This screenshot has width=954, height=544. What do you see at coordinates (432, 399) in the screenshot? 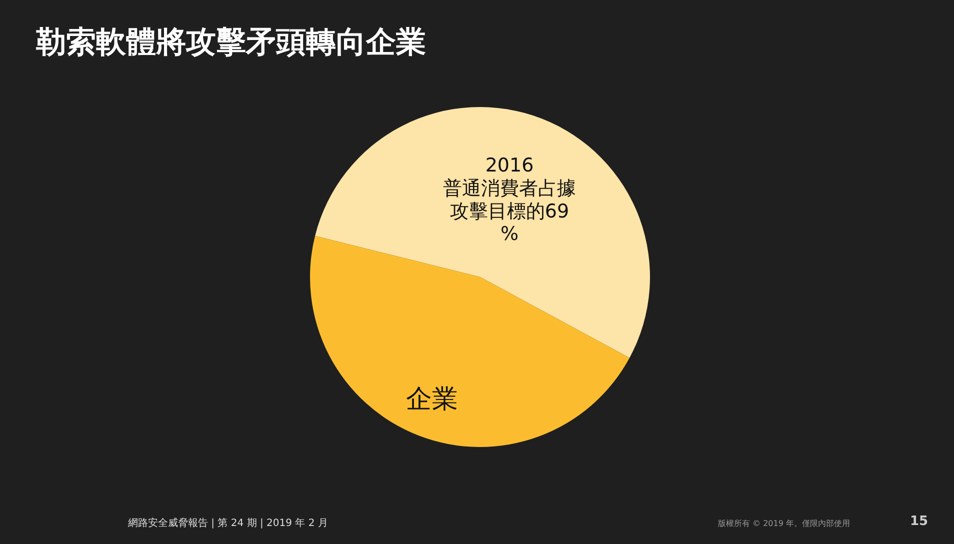
I see `slice-label: 企業` at bounding box center [432, 399].